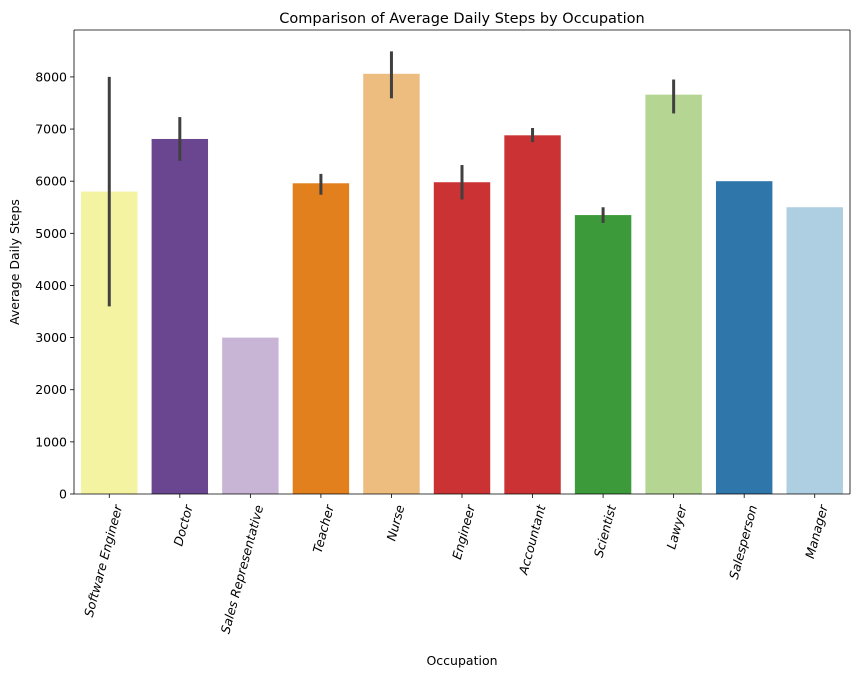 The width and height of the screenshot is (859, 682). Describe the element at coordinates (532, 314) in the screenshot. I see `bar-accountant` at that location.